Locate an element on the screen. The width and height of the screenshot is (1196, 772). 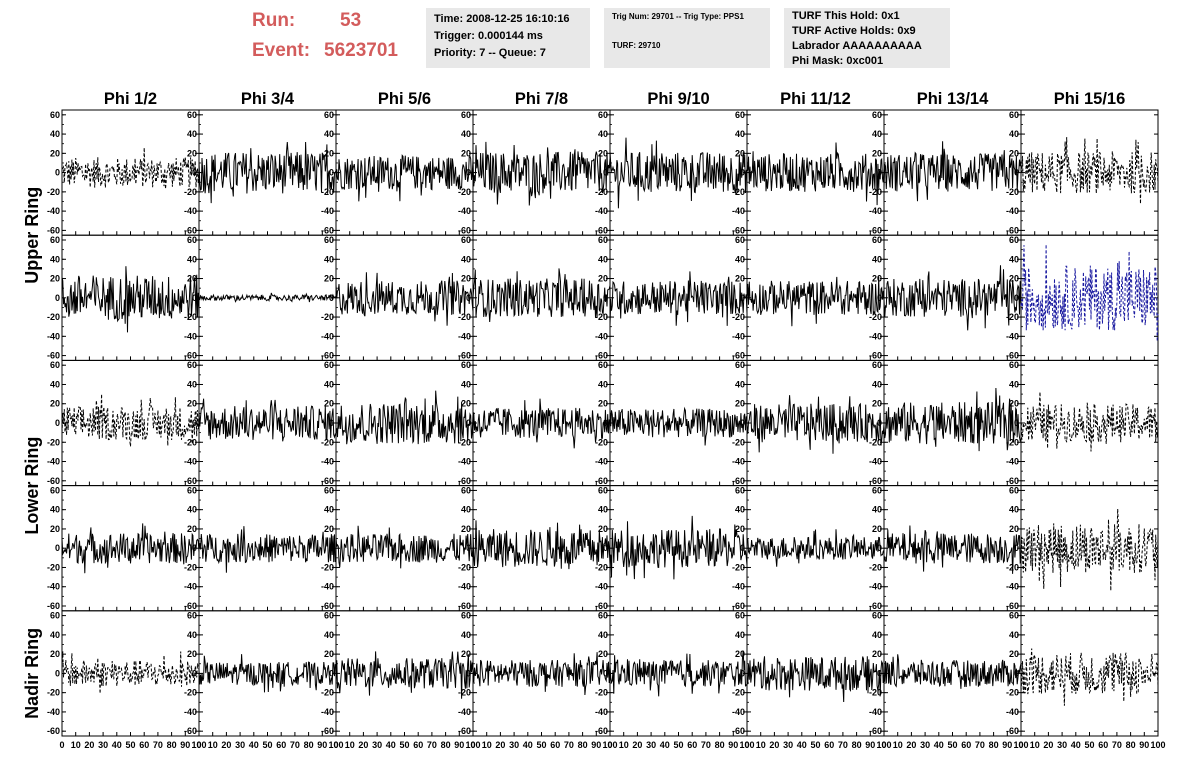
turf-this-hold-text: TURF This Hold: 0x1 is located at coordinates (846, 16).